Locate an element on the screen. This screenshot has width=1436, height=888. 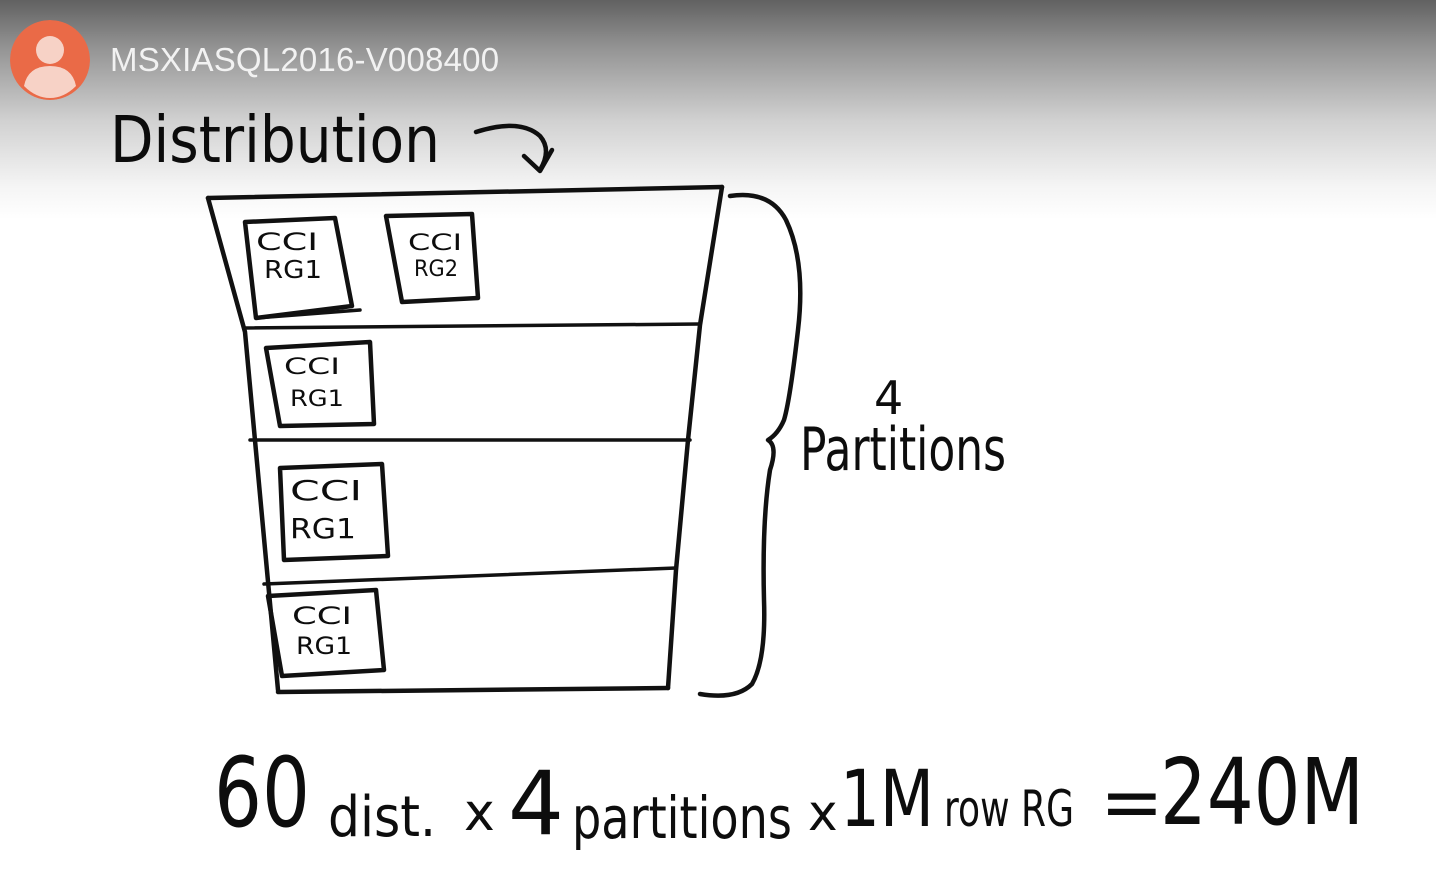
row-group-box: CCI RG2 is located at coordinates (432, 258).